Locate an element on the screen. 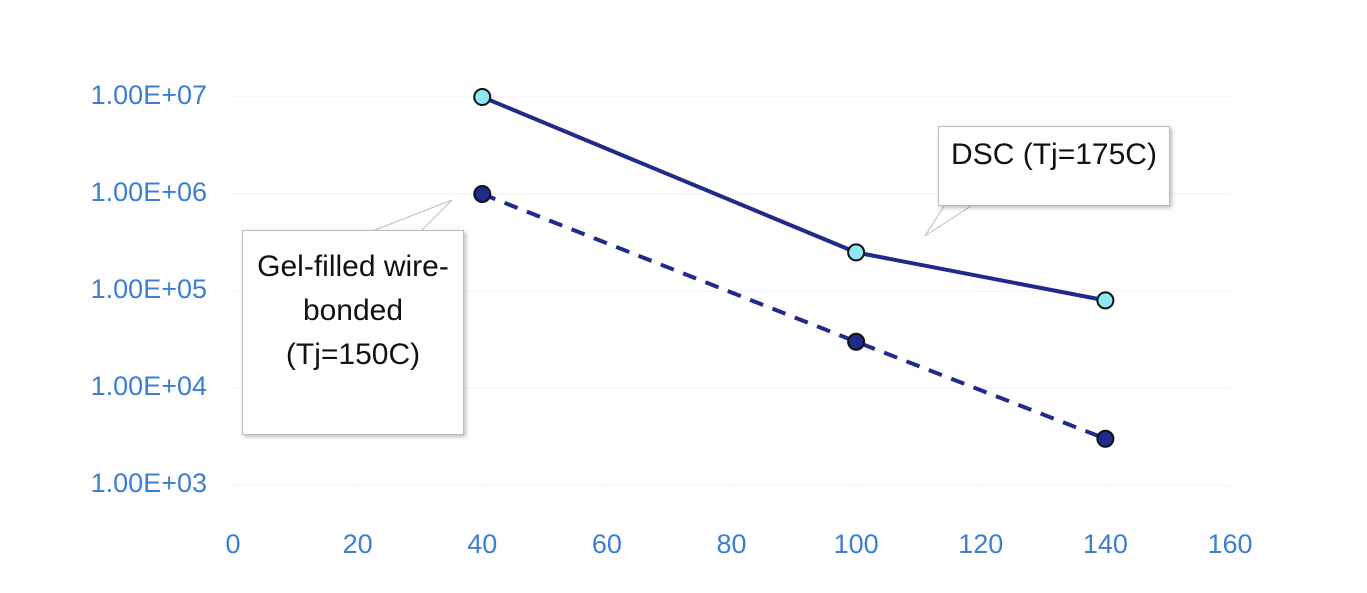 The image size is (1367, 593). callout-tail is located at coordinates (411, 216).